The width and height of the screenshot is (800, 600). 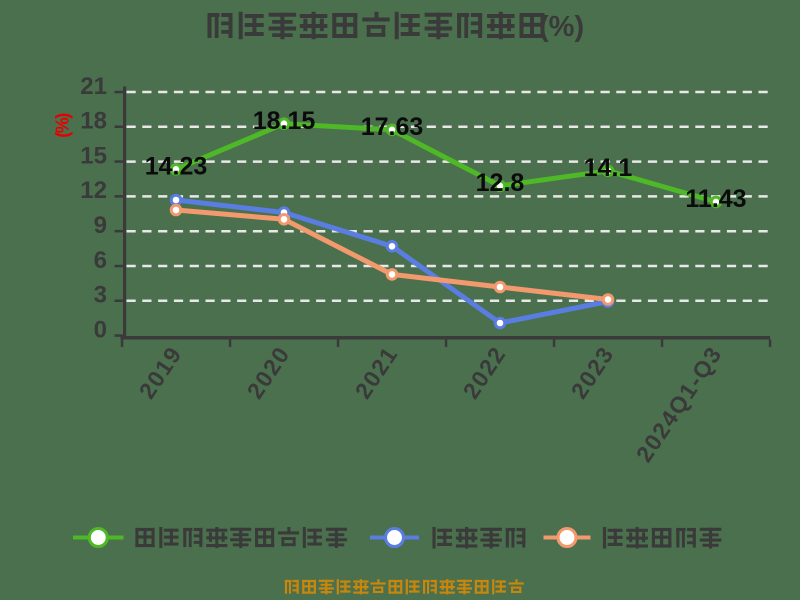 I want to click on svg-text: 12.8, so click(x=500, y=183).